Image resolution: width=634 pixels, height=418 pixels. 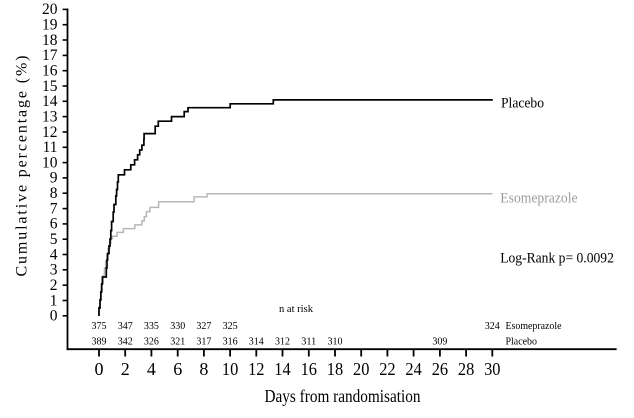 What do you see at coordinates (335, 342) in the screenshot?
I see `svg-text: 310` at bounding box center [335, 342].